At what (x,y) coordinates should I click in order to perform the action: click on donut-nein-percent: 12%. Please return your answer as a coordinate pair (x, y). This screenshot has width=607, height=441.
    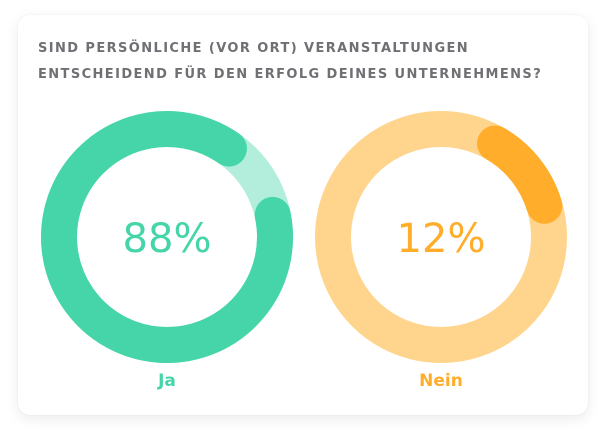
    Looking at the image, I should click on (441, 239).